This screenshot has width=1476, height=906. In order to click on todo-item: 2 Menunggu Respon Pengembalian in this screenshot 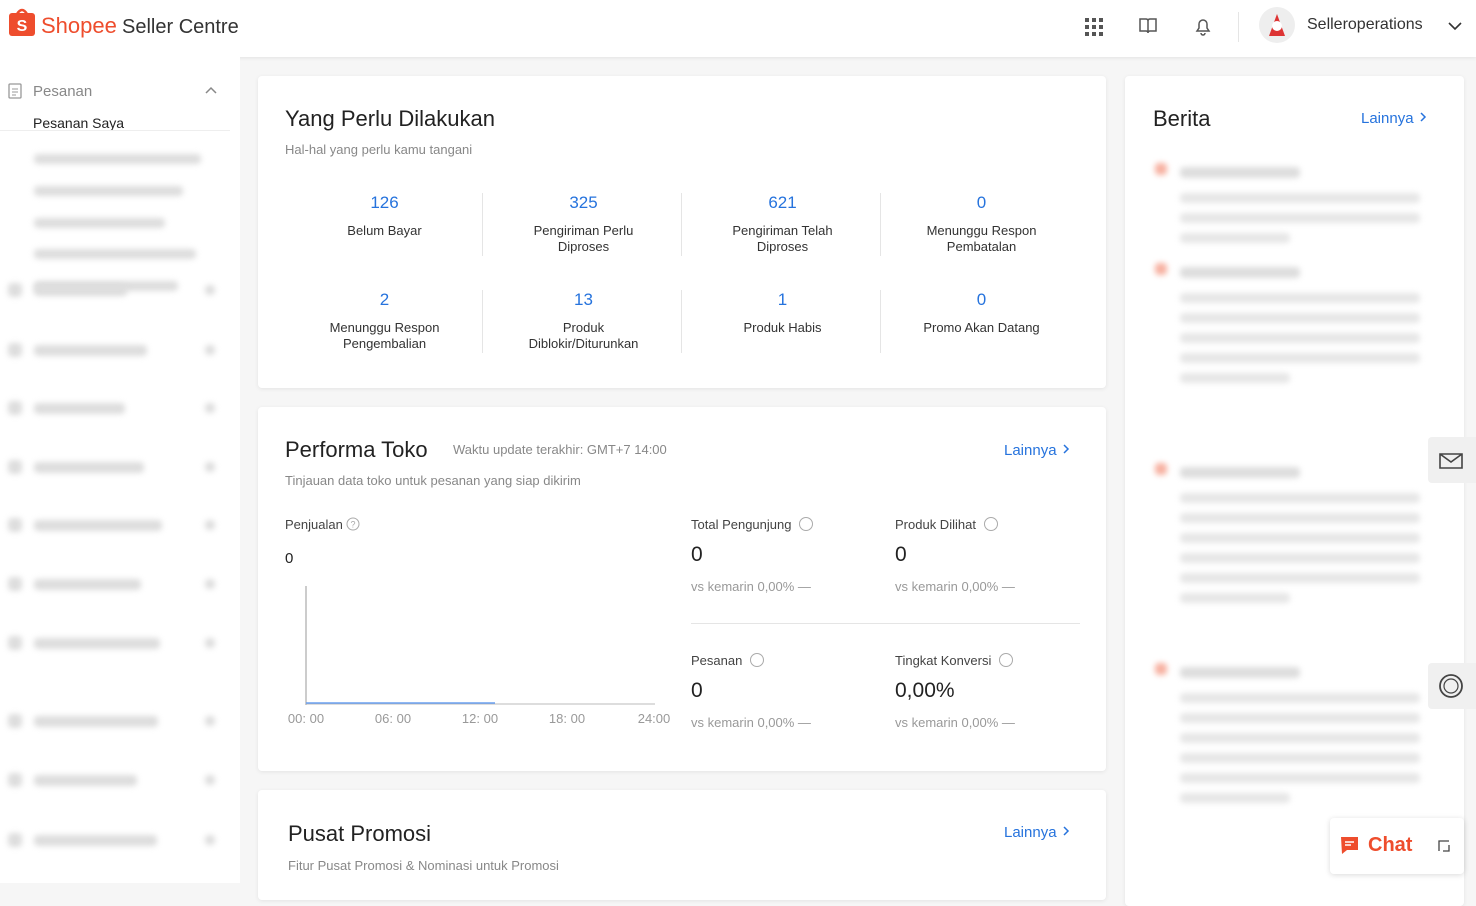, I will do `click(384, 321)`.